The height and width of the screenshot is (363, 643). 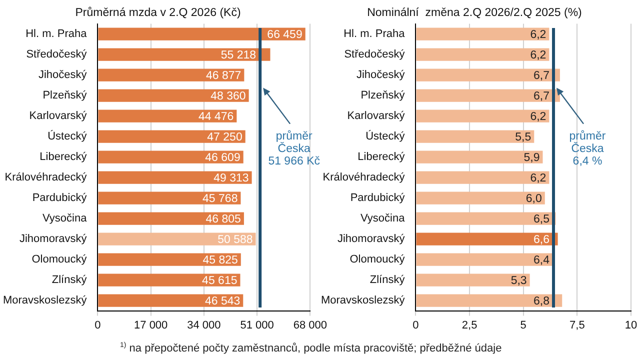 What do you see at coordinates (151, 325) in the screenshot?
I see `x-tick-label: 17 000` at bounding box center [151, 325].